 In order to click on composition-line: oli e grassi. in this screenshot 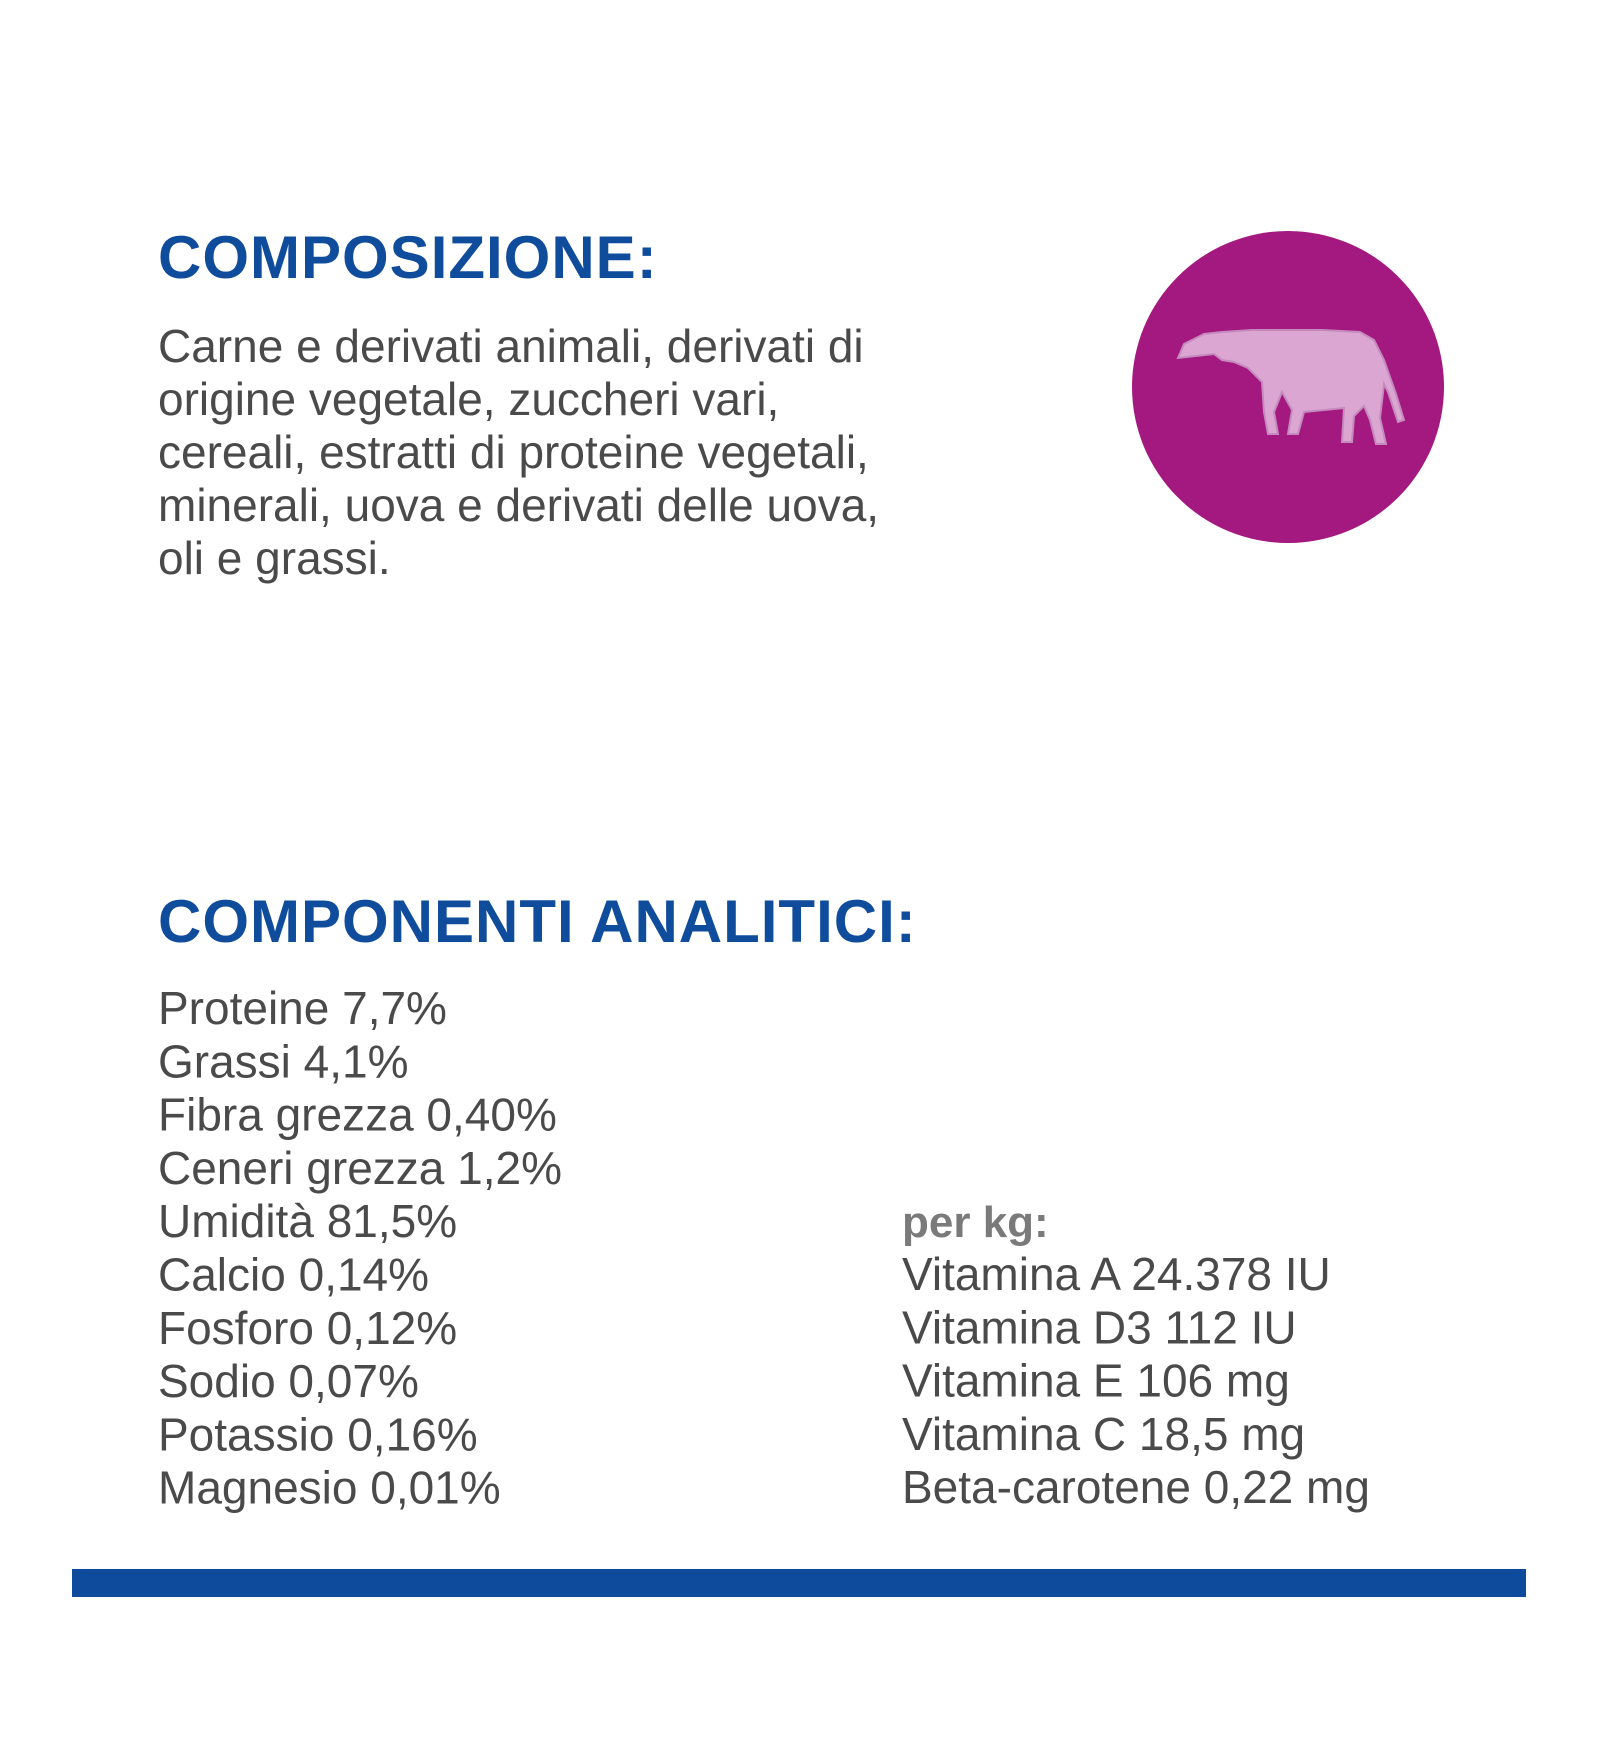, I will do `click(274, 558)`.